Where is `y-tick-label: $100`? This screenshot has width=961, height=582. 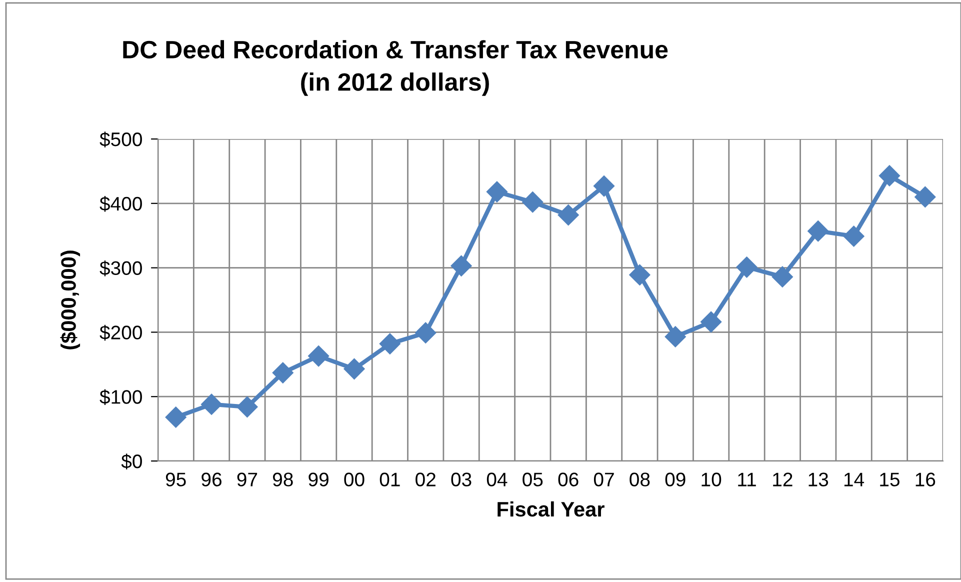
y-tick-label: $100 is located at coordinates (121, 397).